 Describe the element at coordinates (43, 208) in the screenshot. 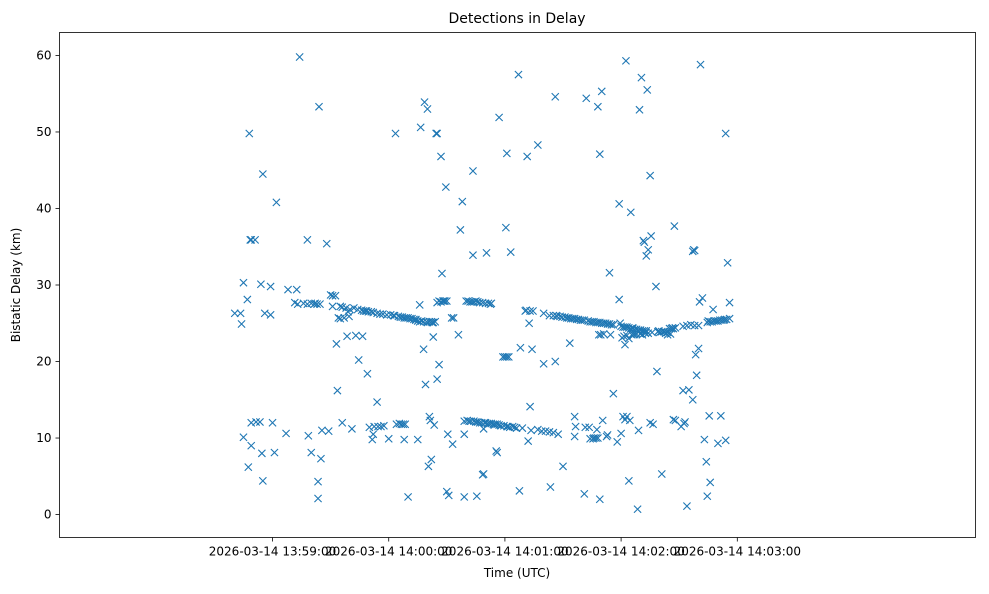

I see `y-tick-label: 40` at that location.